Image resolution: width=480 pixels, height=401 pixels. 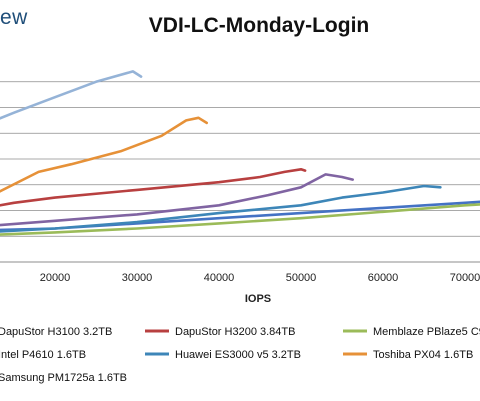 What do you see at coordinates (258, 299) in the screenshot?
I see `x-axis-label: IOPS` at bounding box center [258, 299].